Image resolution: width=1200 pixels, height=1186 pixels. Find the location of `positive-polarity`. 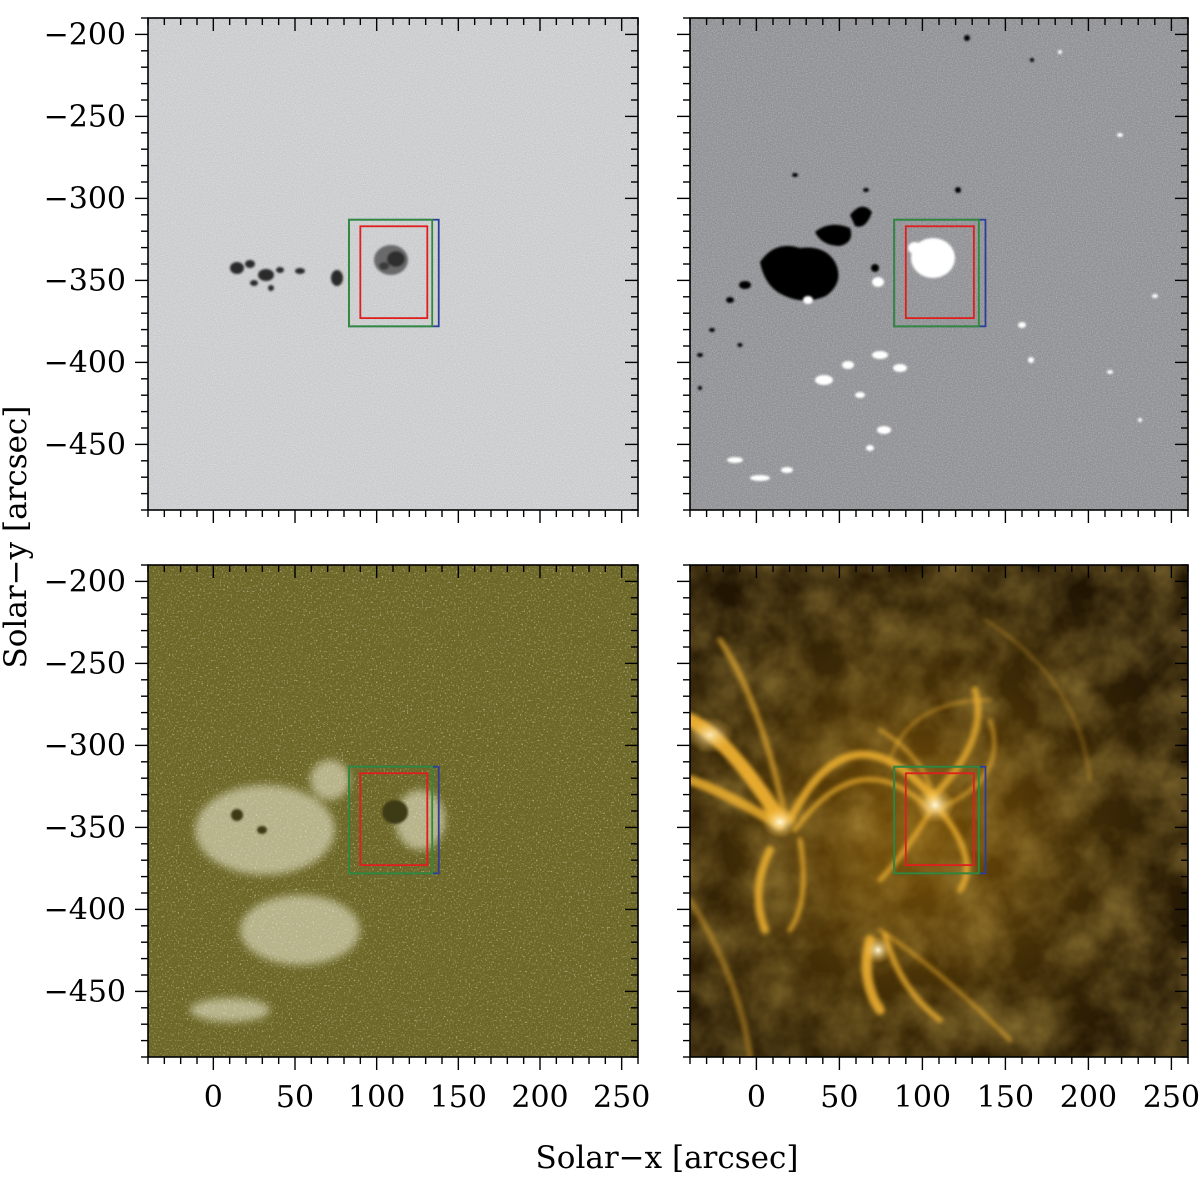

positive-polarity is located at coordinates (942, 265).